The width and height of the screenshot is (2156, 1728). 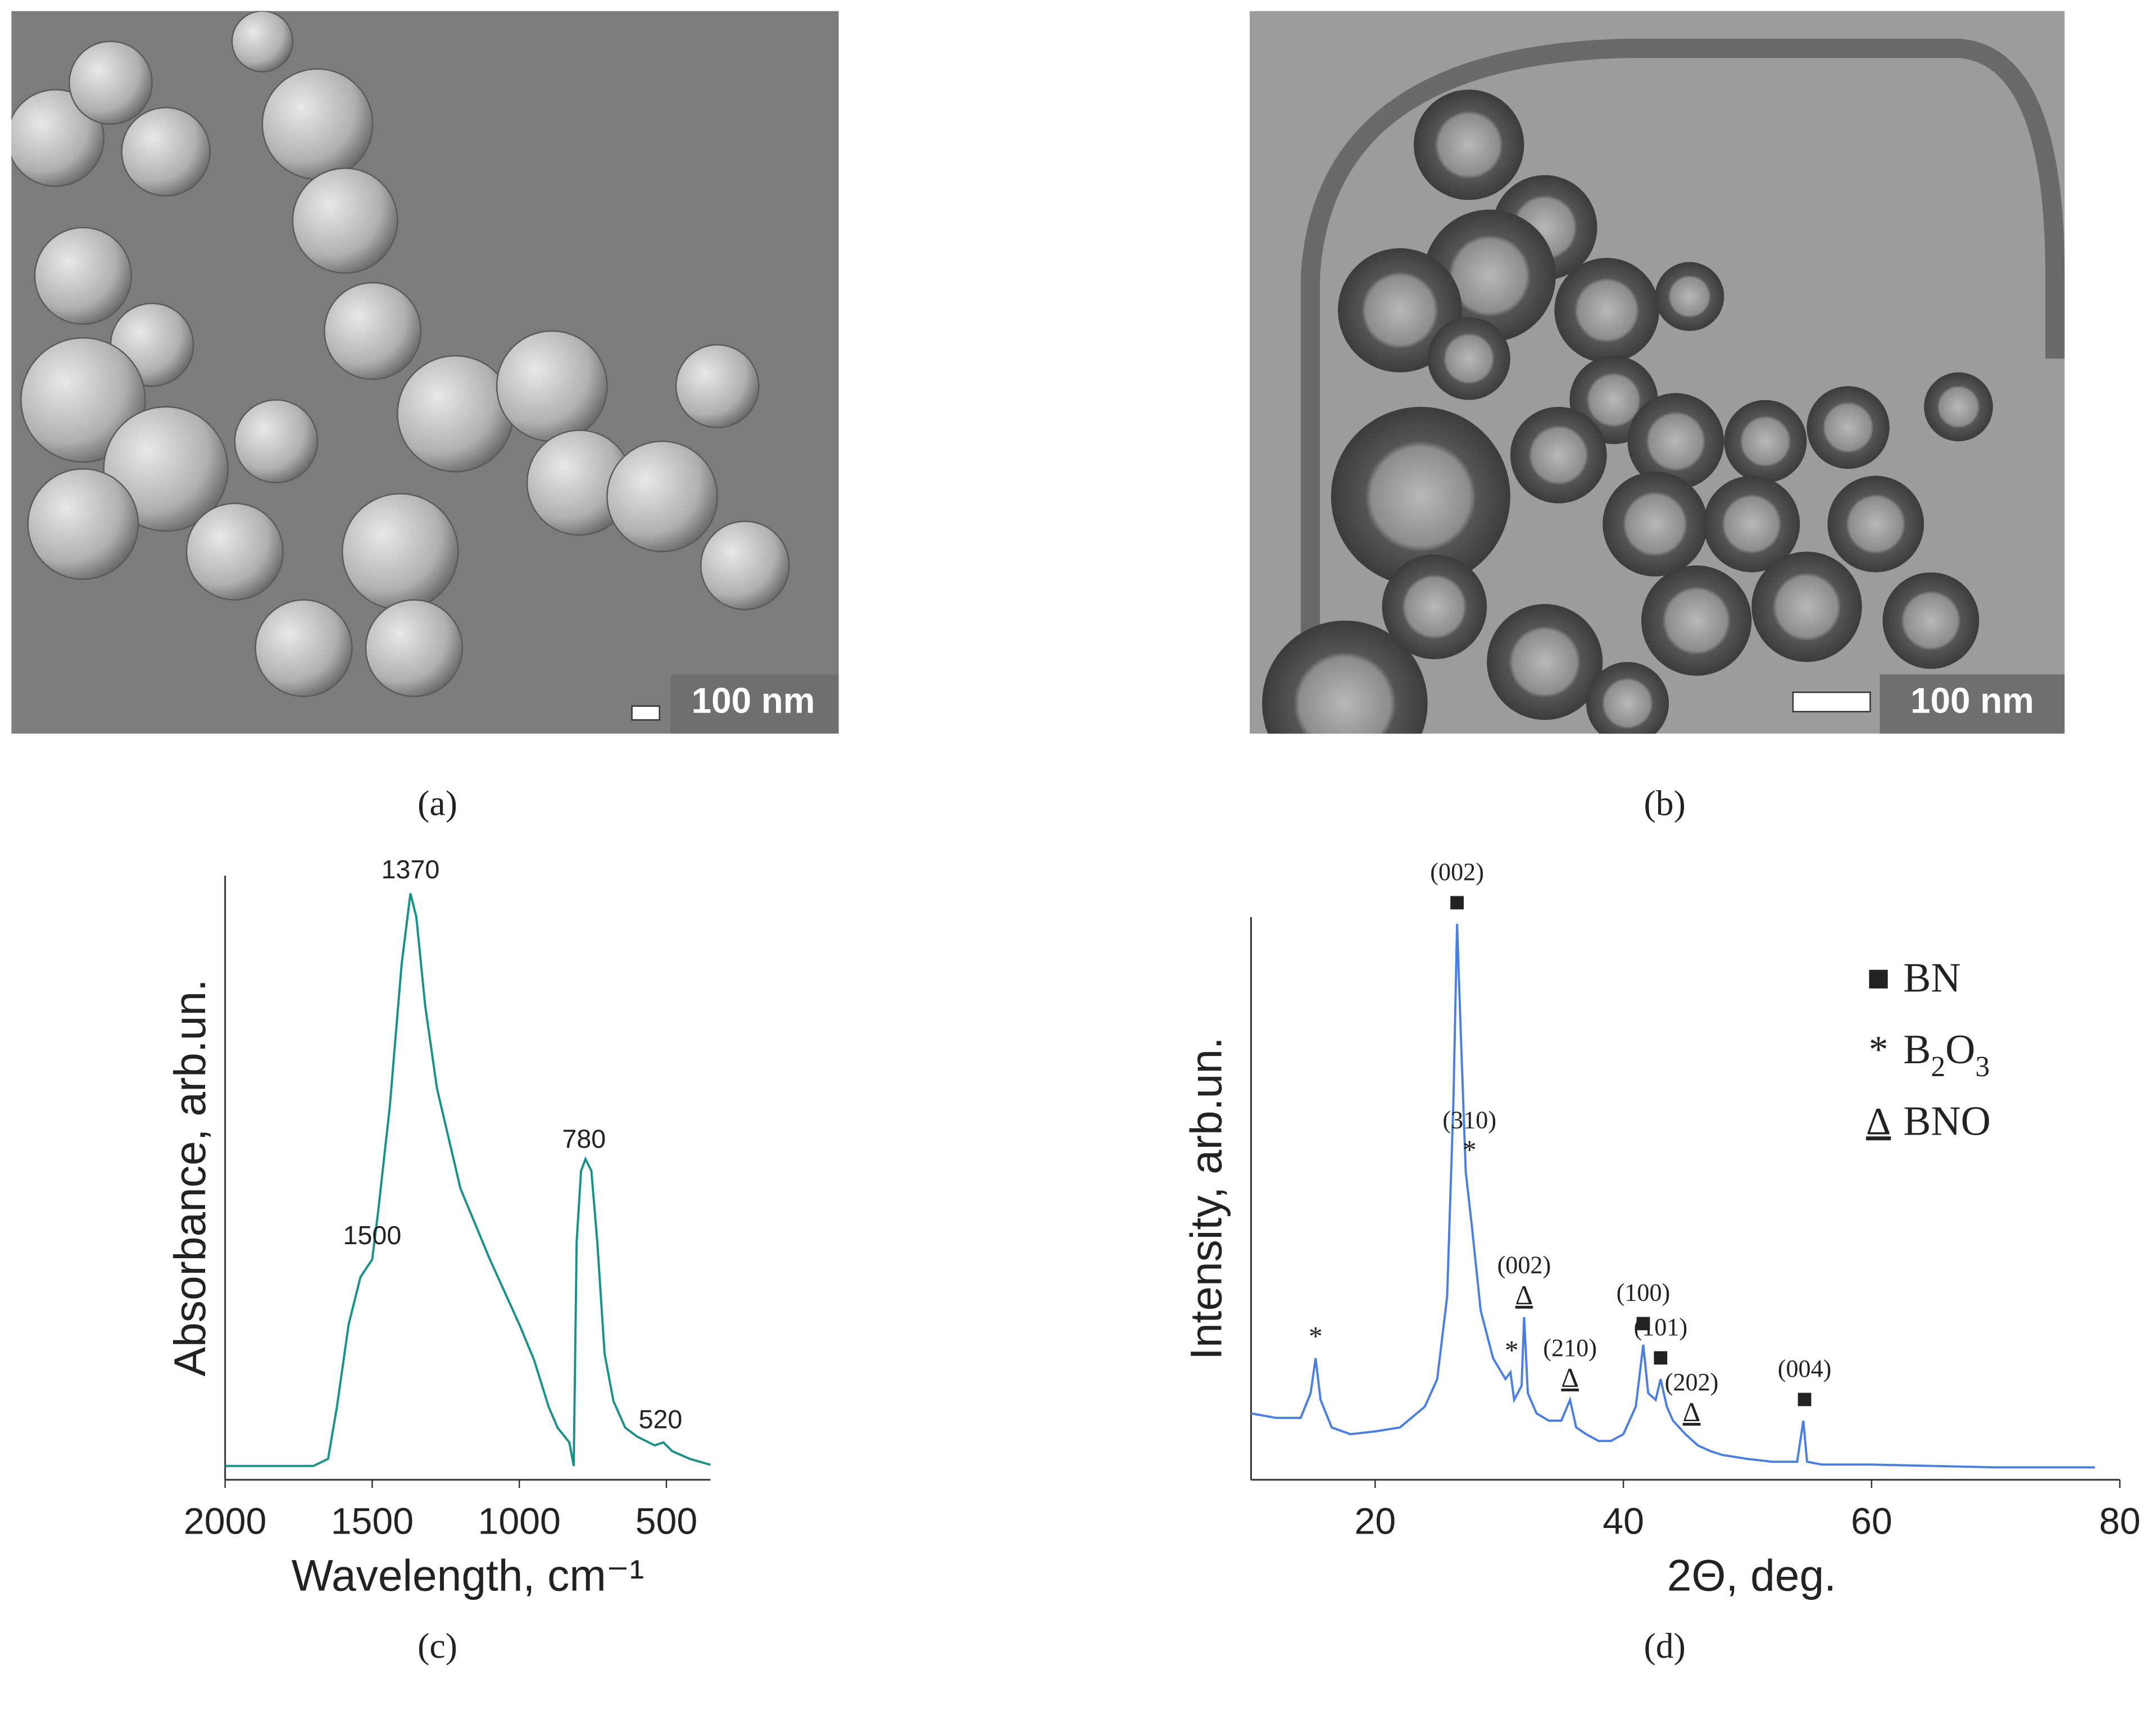 What do you see at coordinates (1665, 803) in the screenshot?
I see `panel-label: (b)` at bounding box center [1665, 803].